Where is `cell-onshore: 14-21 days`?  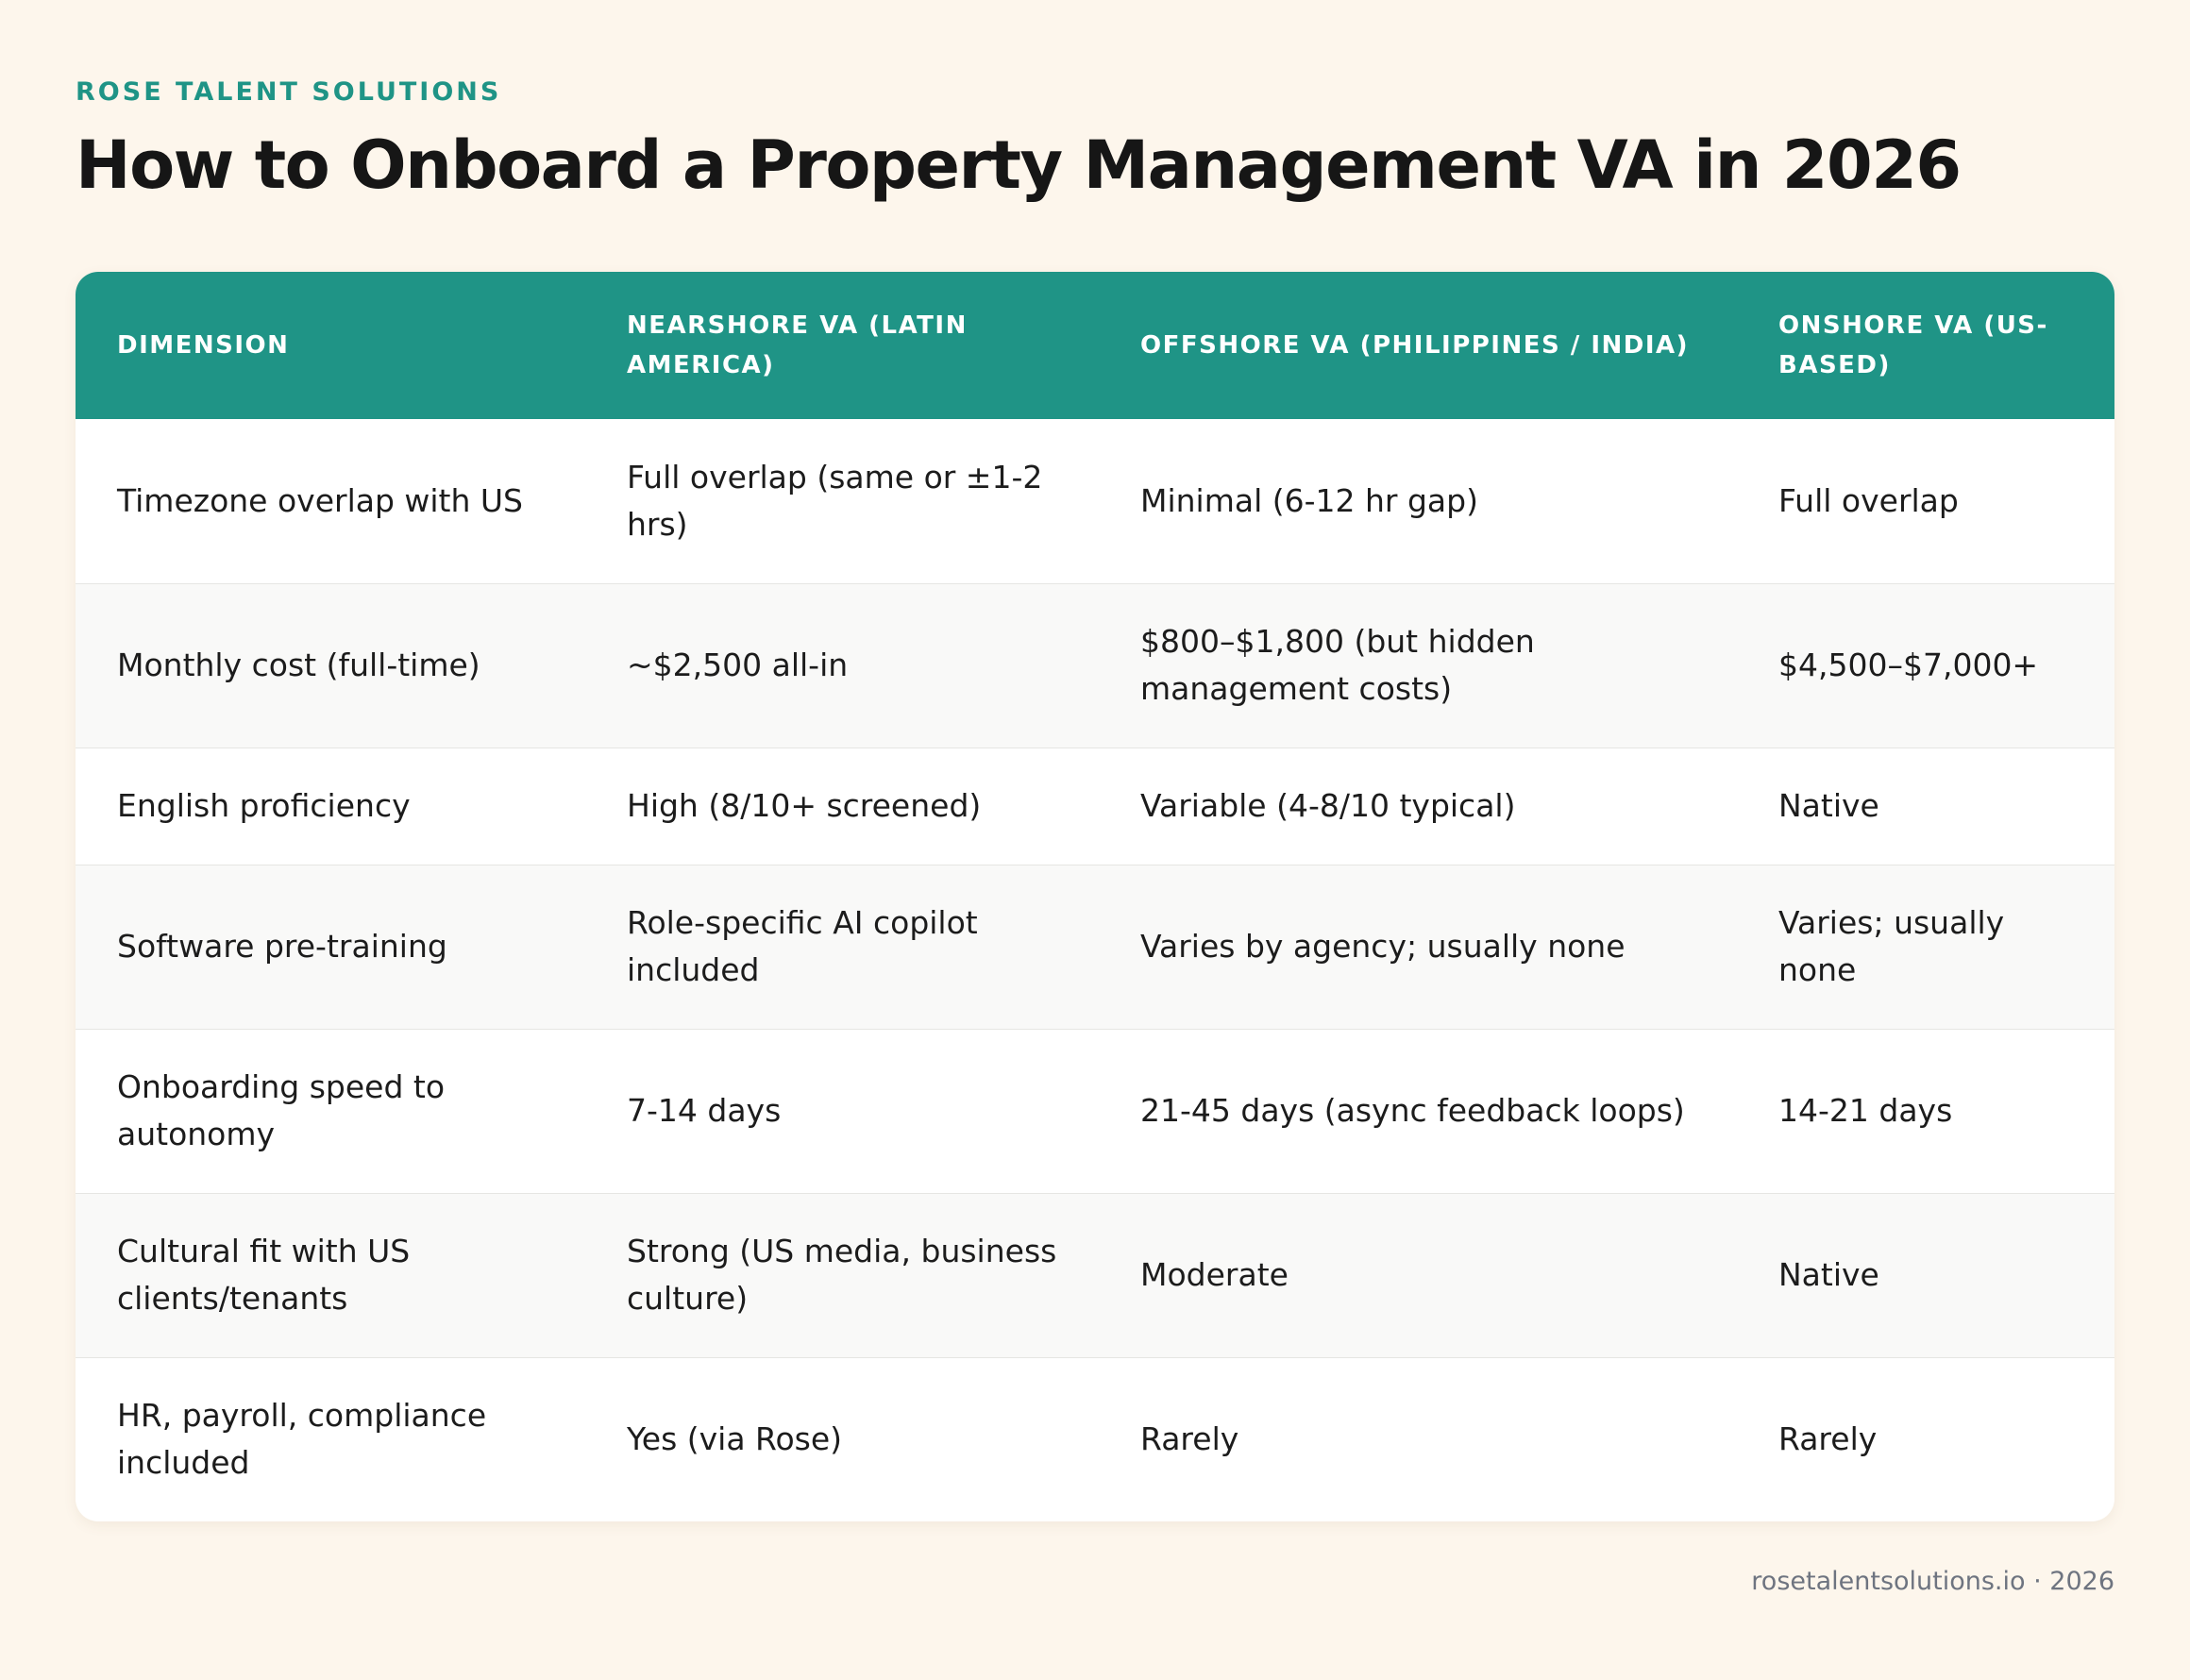
cell-onshore: 14-21 days is located at coordinates (1925, 1110).